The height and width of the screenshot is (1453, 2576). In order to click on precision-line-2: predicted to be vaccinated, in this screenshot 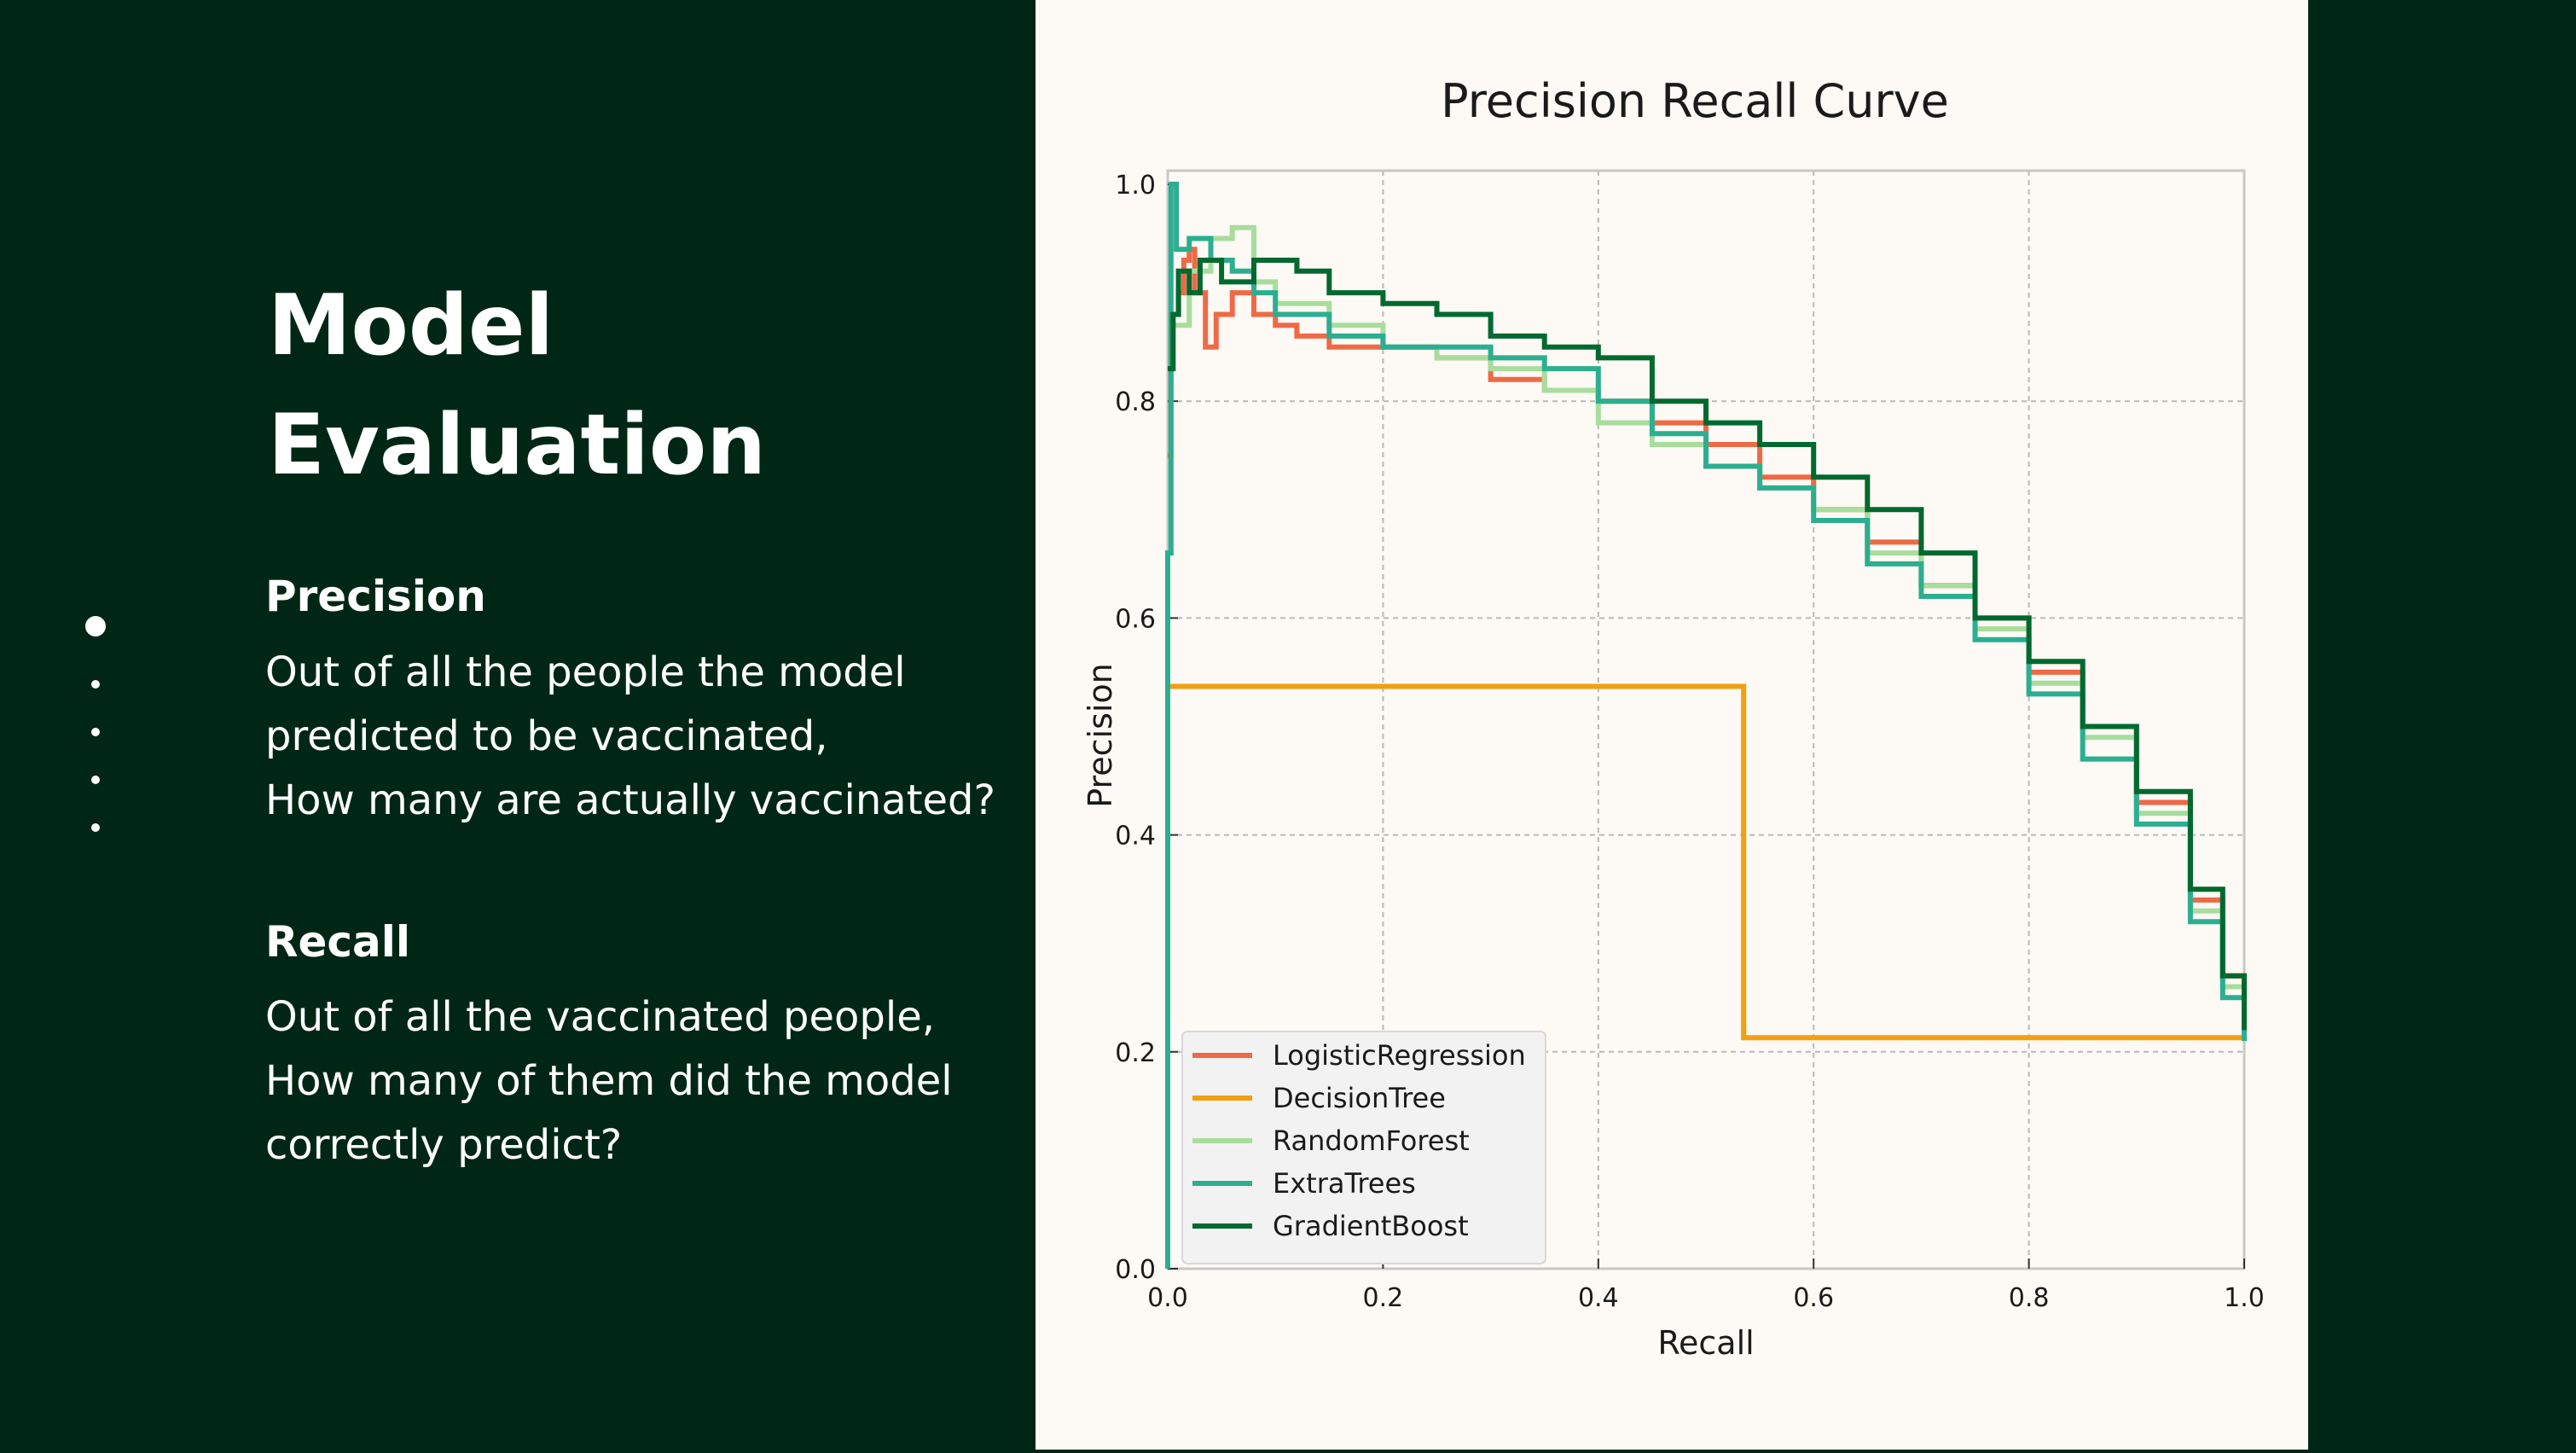, I will do `click(546, 736)`.